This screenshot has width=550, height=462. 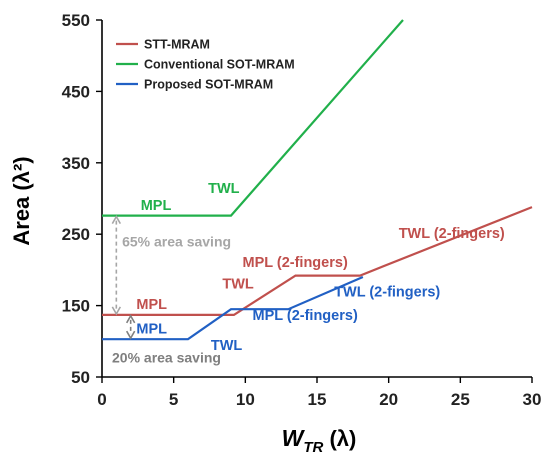 I want to click on y-tick-label: 250, so click(x=76, y=234).